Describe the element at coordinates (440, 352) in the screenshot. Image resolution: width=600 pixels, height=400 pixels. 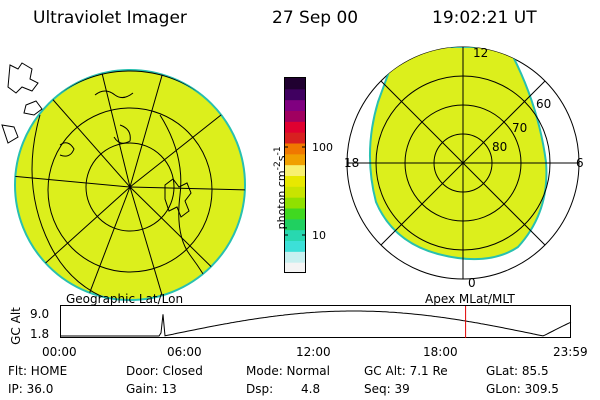
I see `altitude-xtick-1800: 18:00` at that location.